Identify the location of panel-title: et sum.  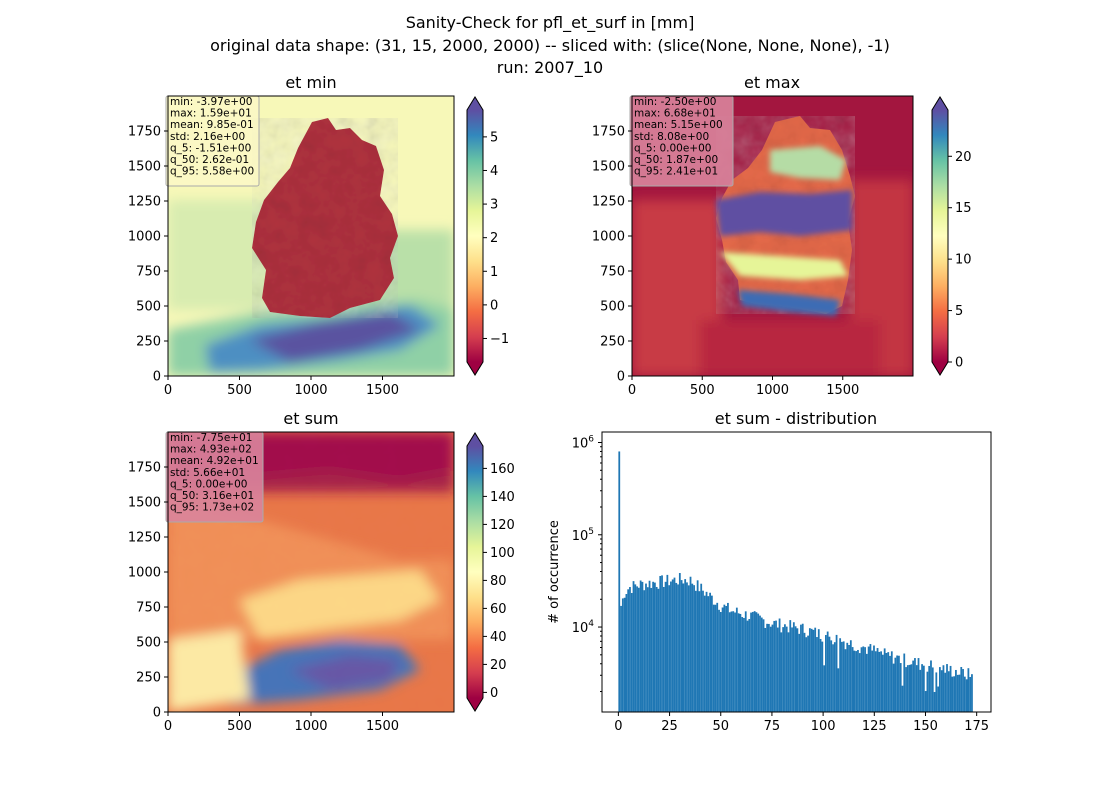
(310, 418).